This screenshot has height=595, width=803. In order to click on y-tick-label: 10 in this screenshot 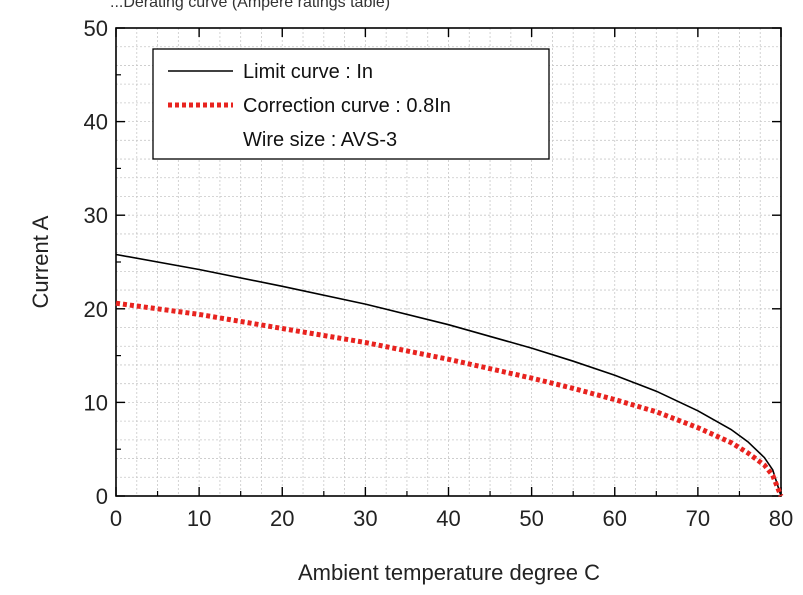, I will do `click(96, 402)`.